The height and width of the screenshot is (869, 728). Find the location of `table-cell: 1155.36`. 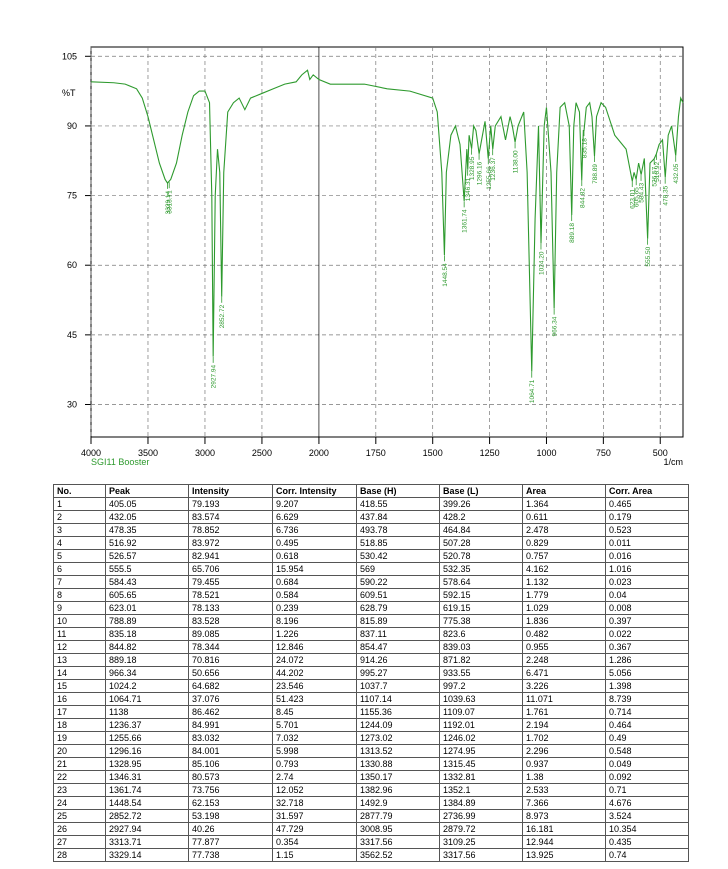

table-cell: 1155.36 is located at coordinates (398, 712).